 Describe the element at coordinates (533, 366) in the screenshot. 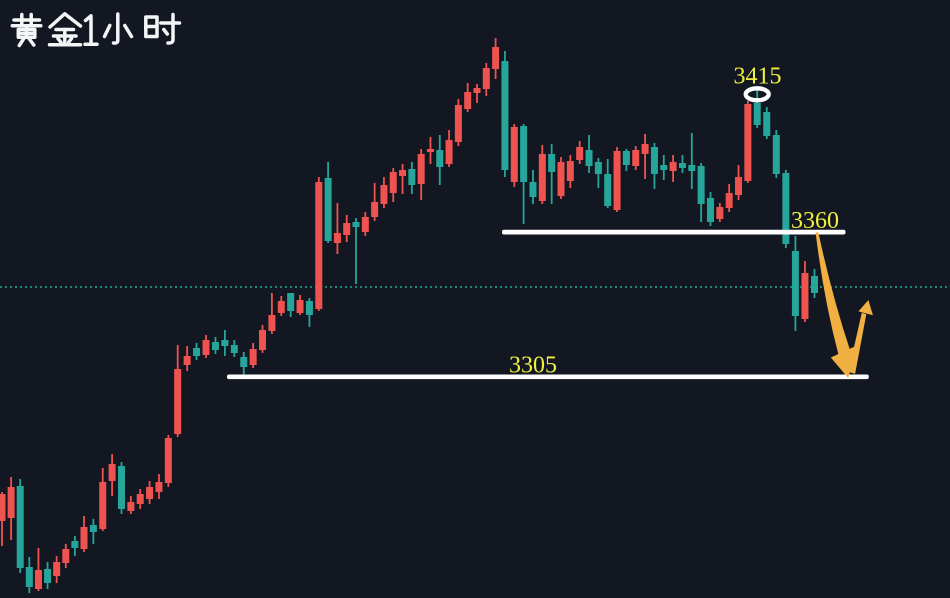

I see `svg-text: 3305` at that location.